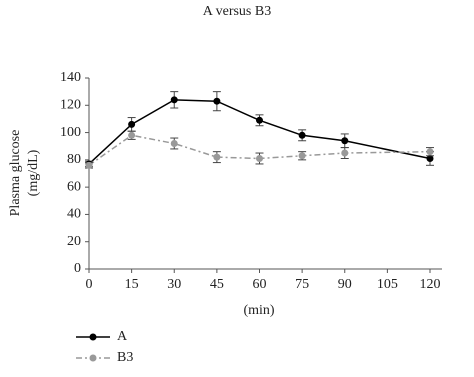 This screenshot has width=474, height=377. Describe the element at coordinates (345, 284) in the screenshot. I see `x-tick-label: 90` at that location.